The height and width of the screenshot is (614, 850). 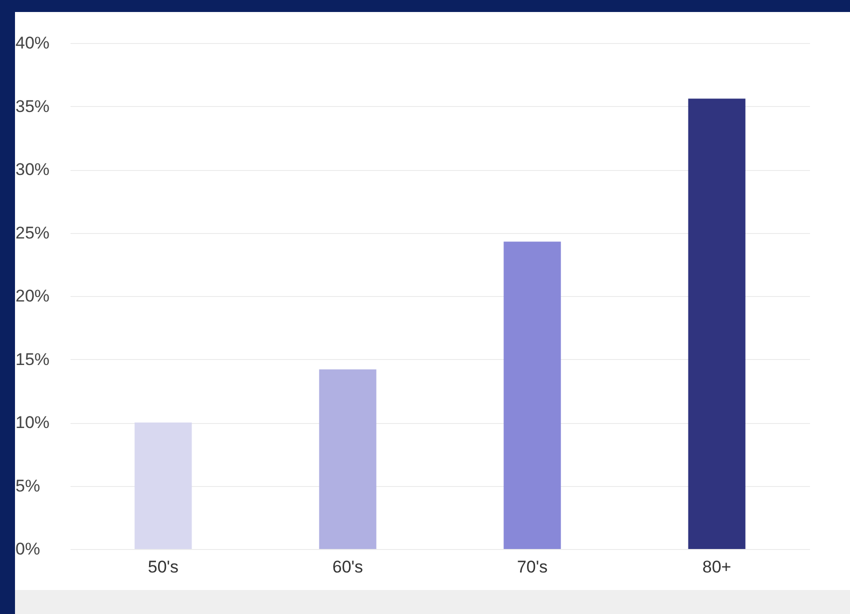 What do you see at coordinates (28, 486) in the screenshot?
I see `y-tick-label: 5%` at bounding box center [28, 486].